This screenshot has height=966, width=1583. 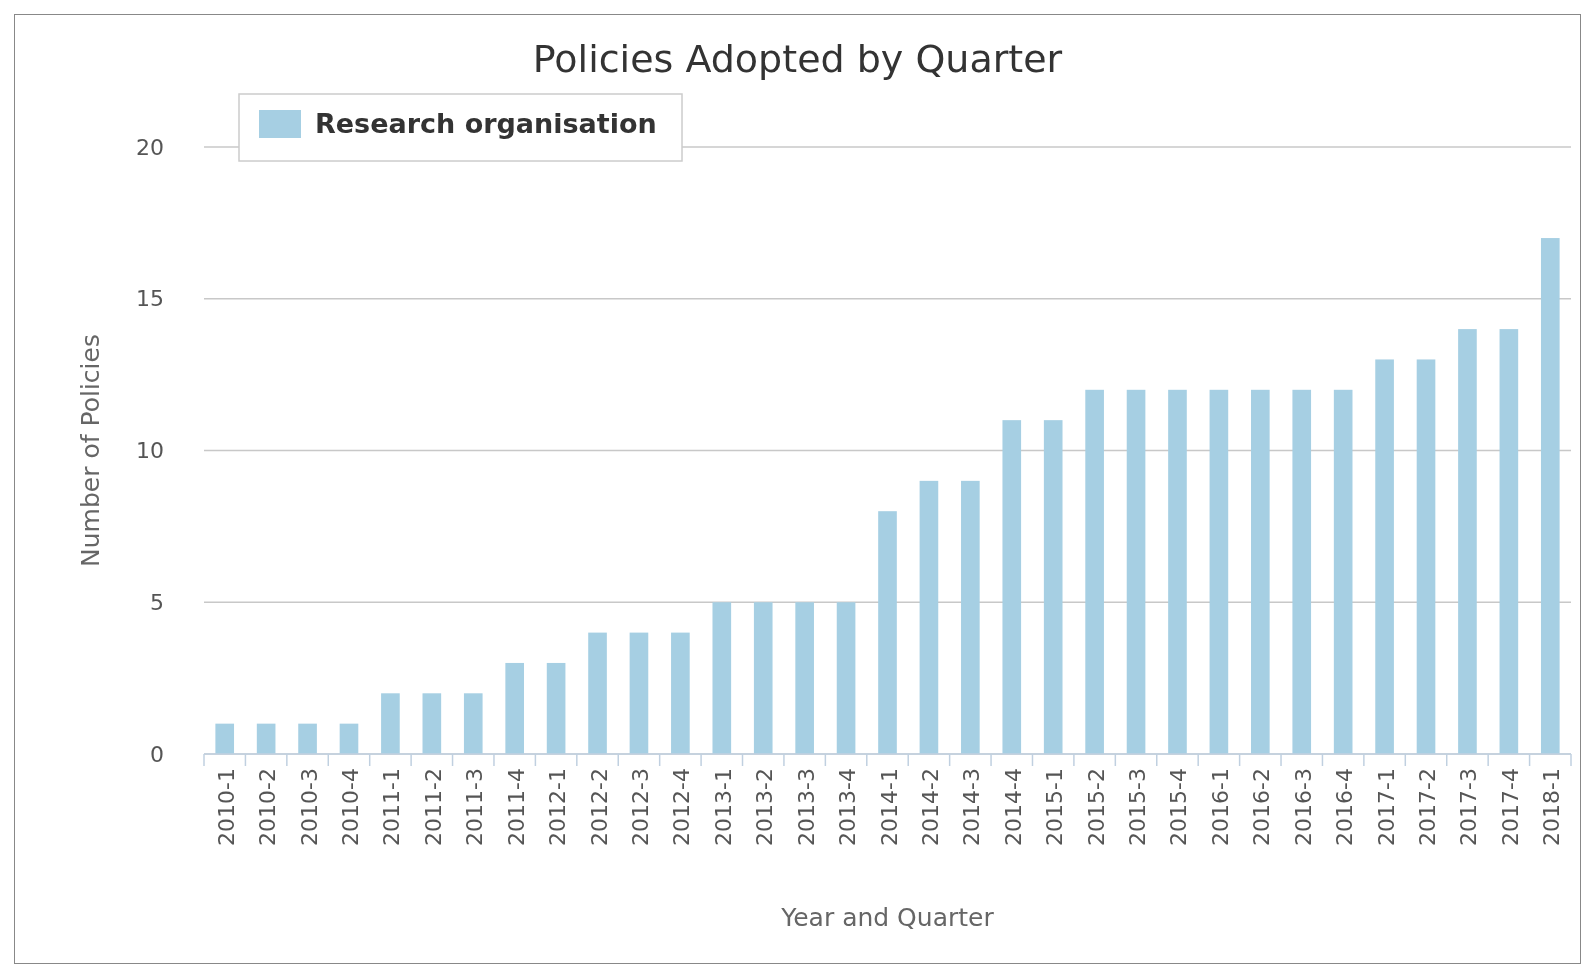 I want to click on x-tick-label: 2013-3, so click(x=806, y=807).